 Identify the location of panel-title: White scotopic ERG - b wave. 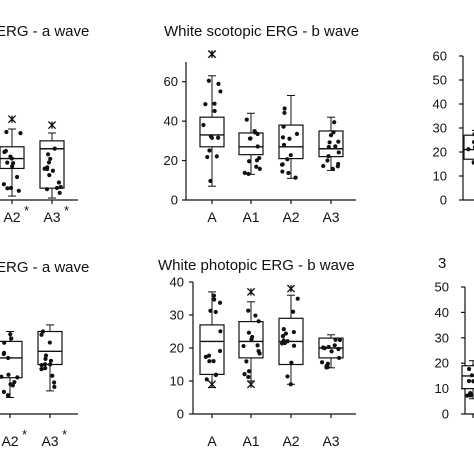
(261, 31).